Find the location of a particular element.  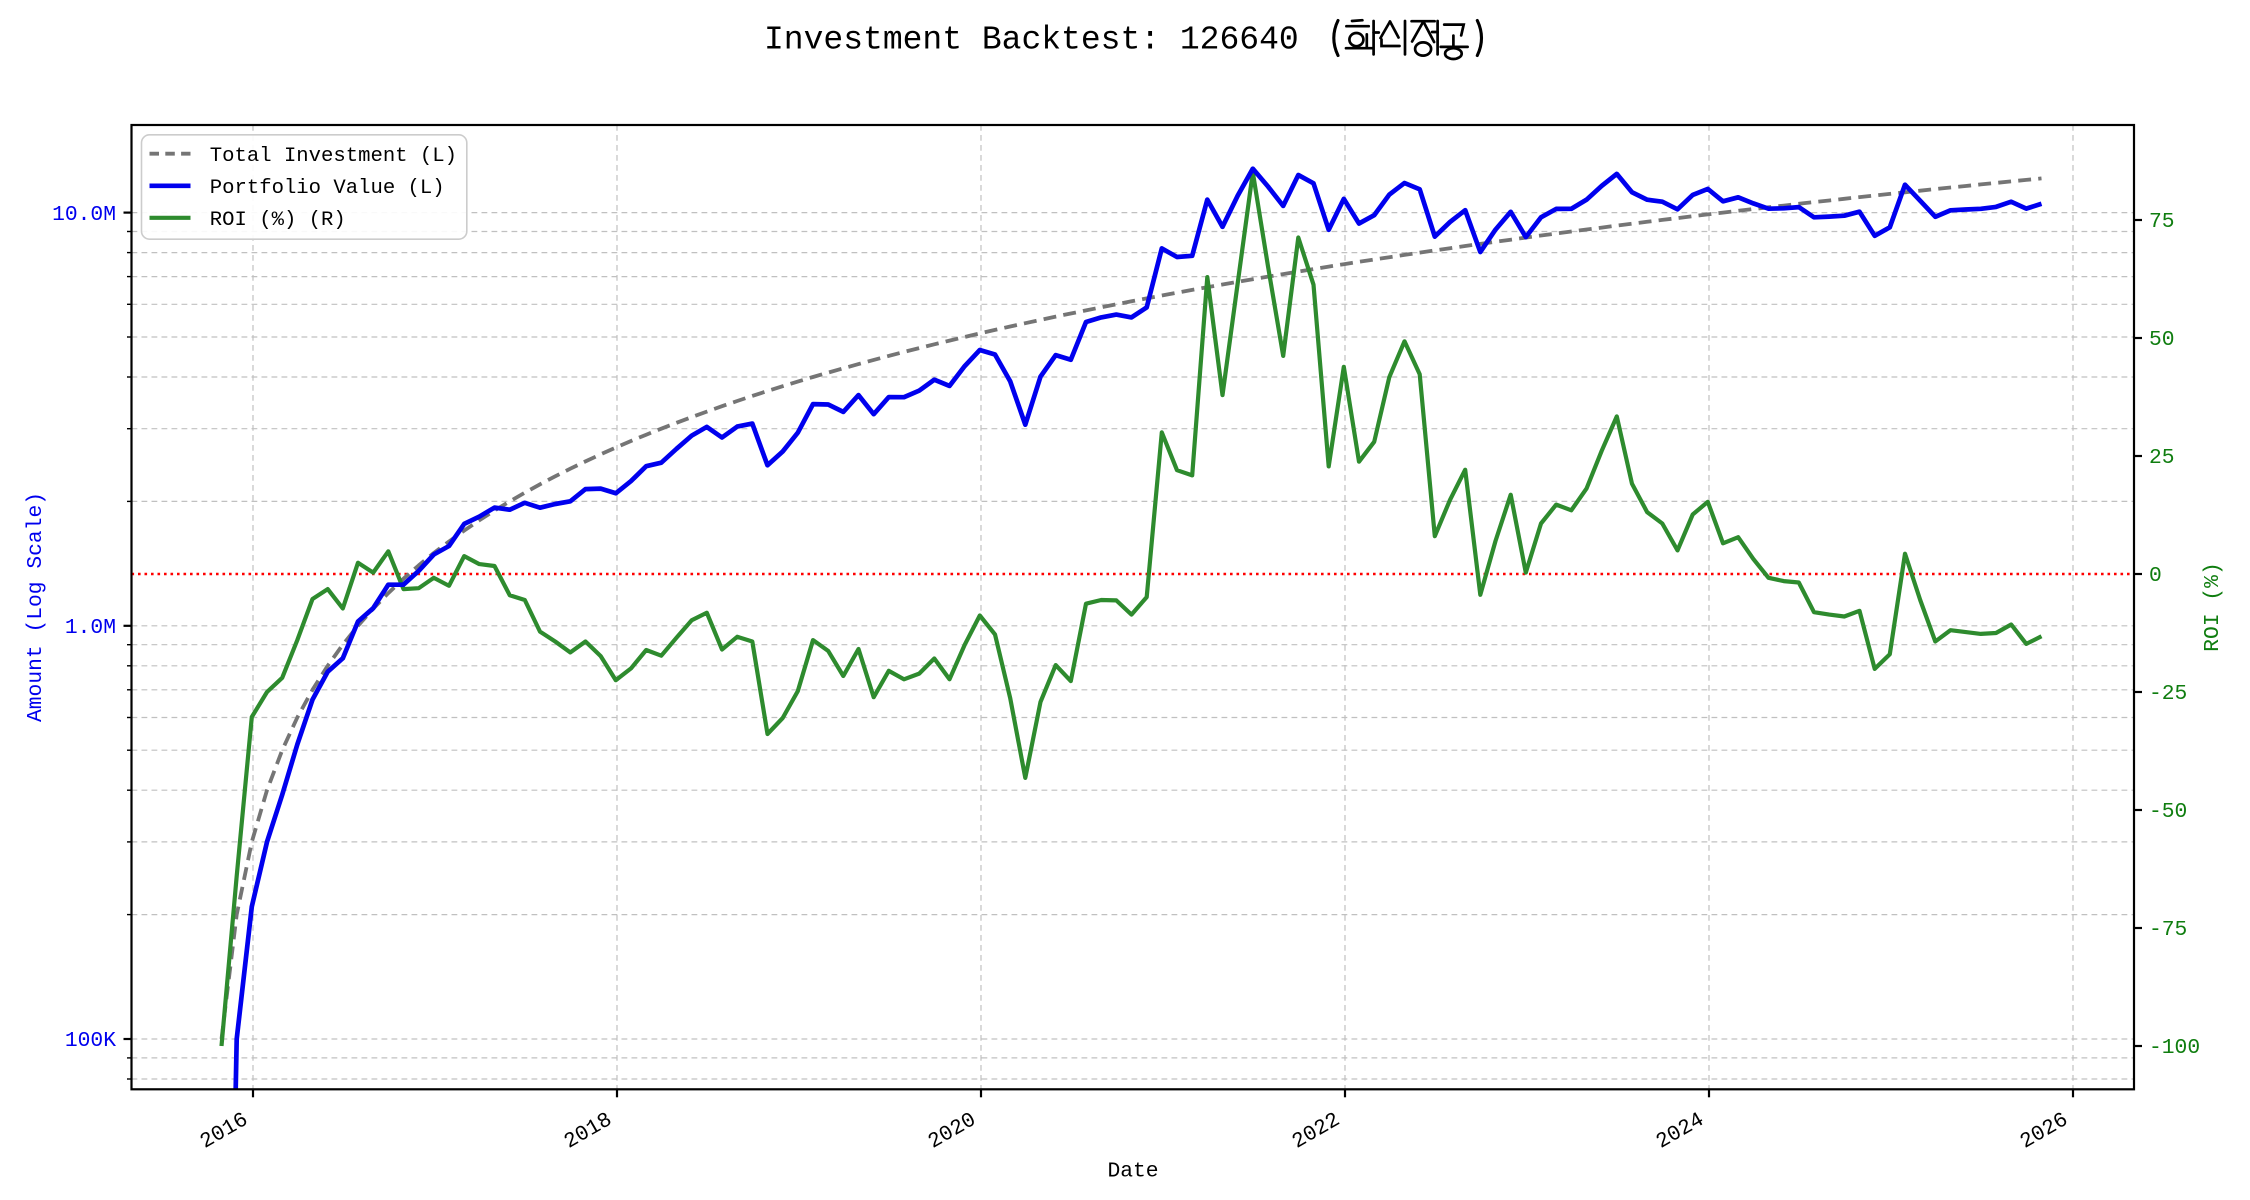

svg-text: 0 is located at coordinates (2155, 576).